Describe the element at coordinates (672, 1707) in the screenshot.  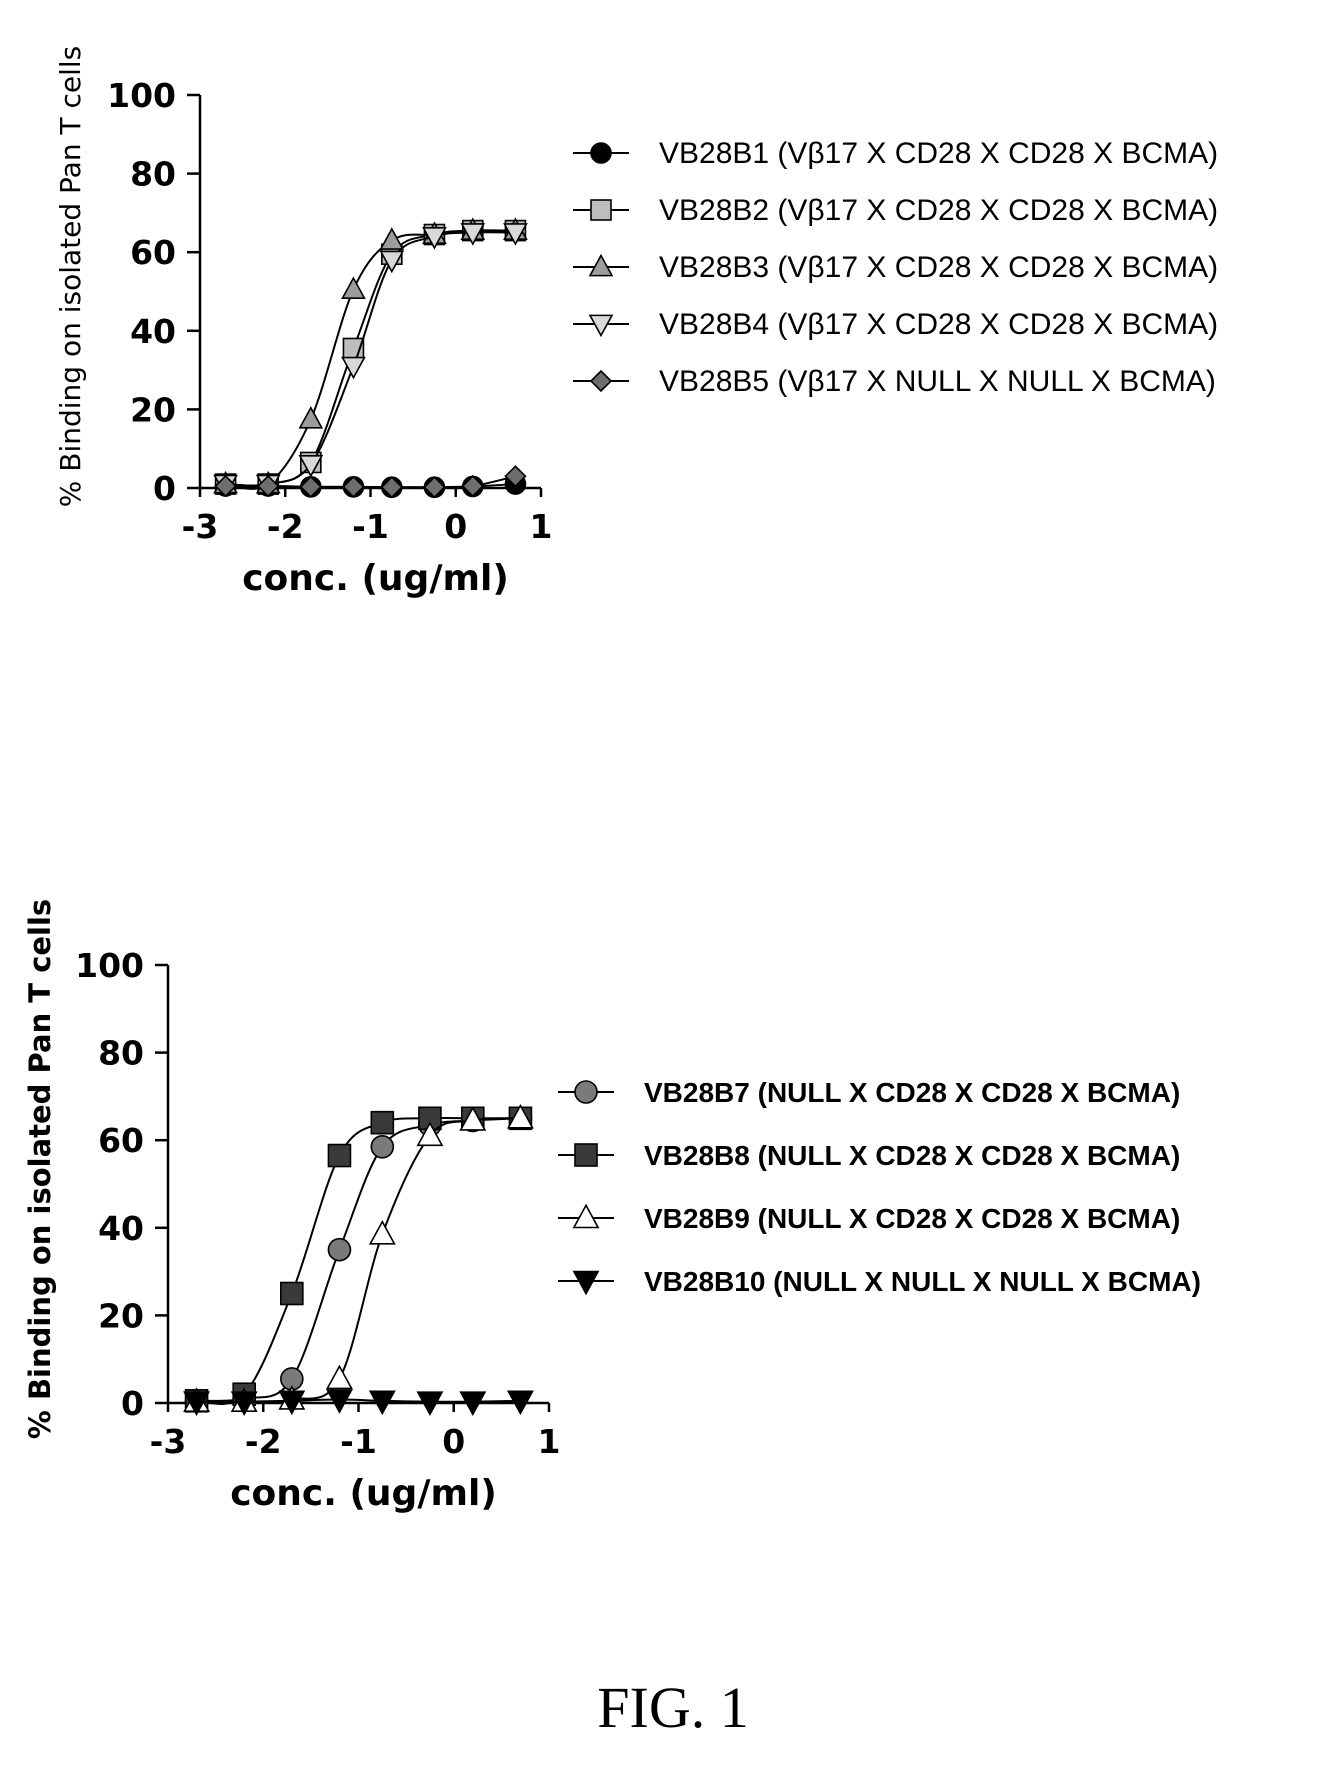
I see `figure-caption: FIG. 1` at that location.